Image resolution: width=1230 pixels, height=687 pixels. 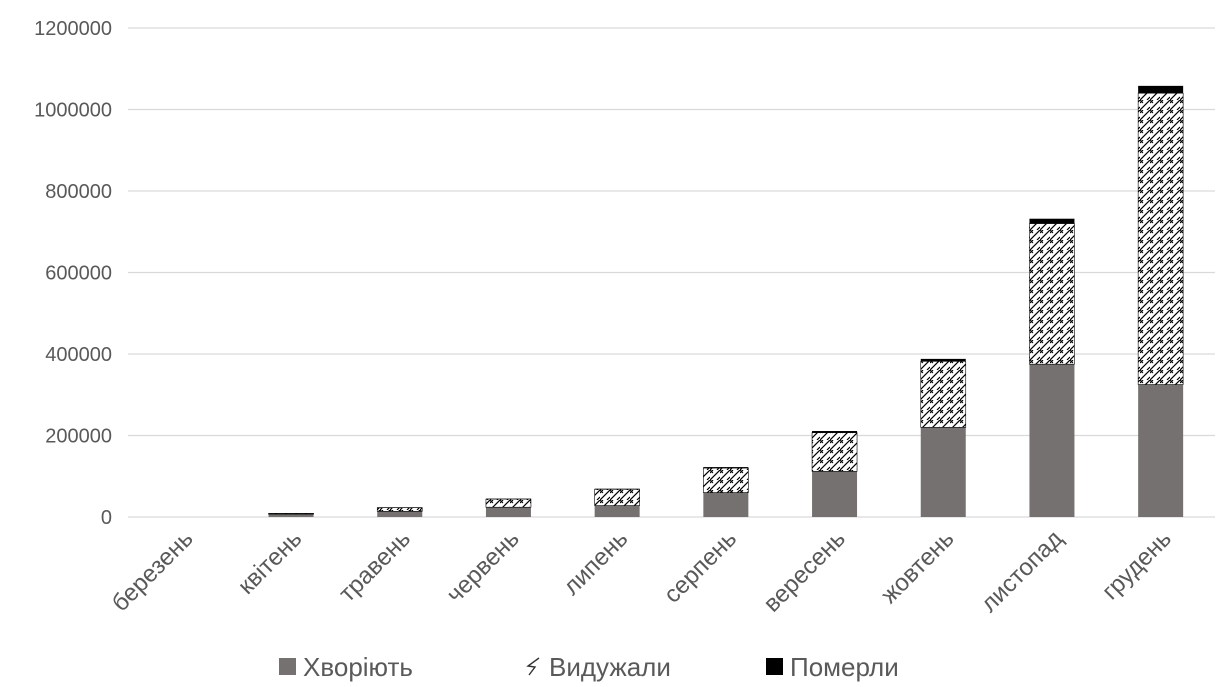 I want to click on y-tick-label: 1200000, so click(x=73, y=29).